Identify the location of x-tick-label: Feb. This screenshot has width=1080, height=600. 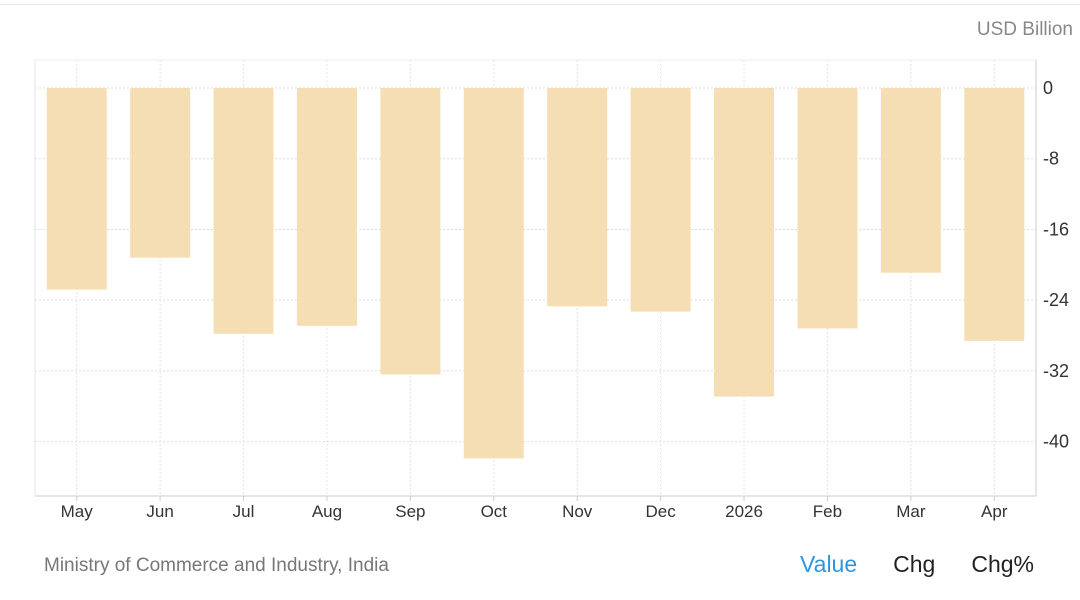
(827, 511).